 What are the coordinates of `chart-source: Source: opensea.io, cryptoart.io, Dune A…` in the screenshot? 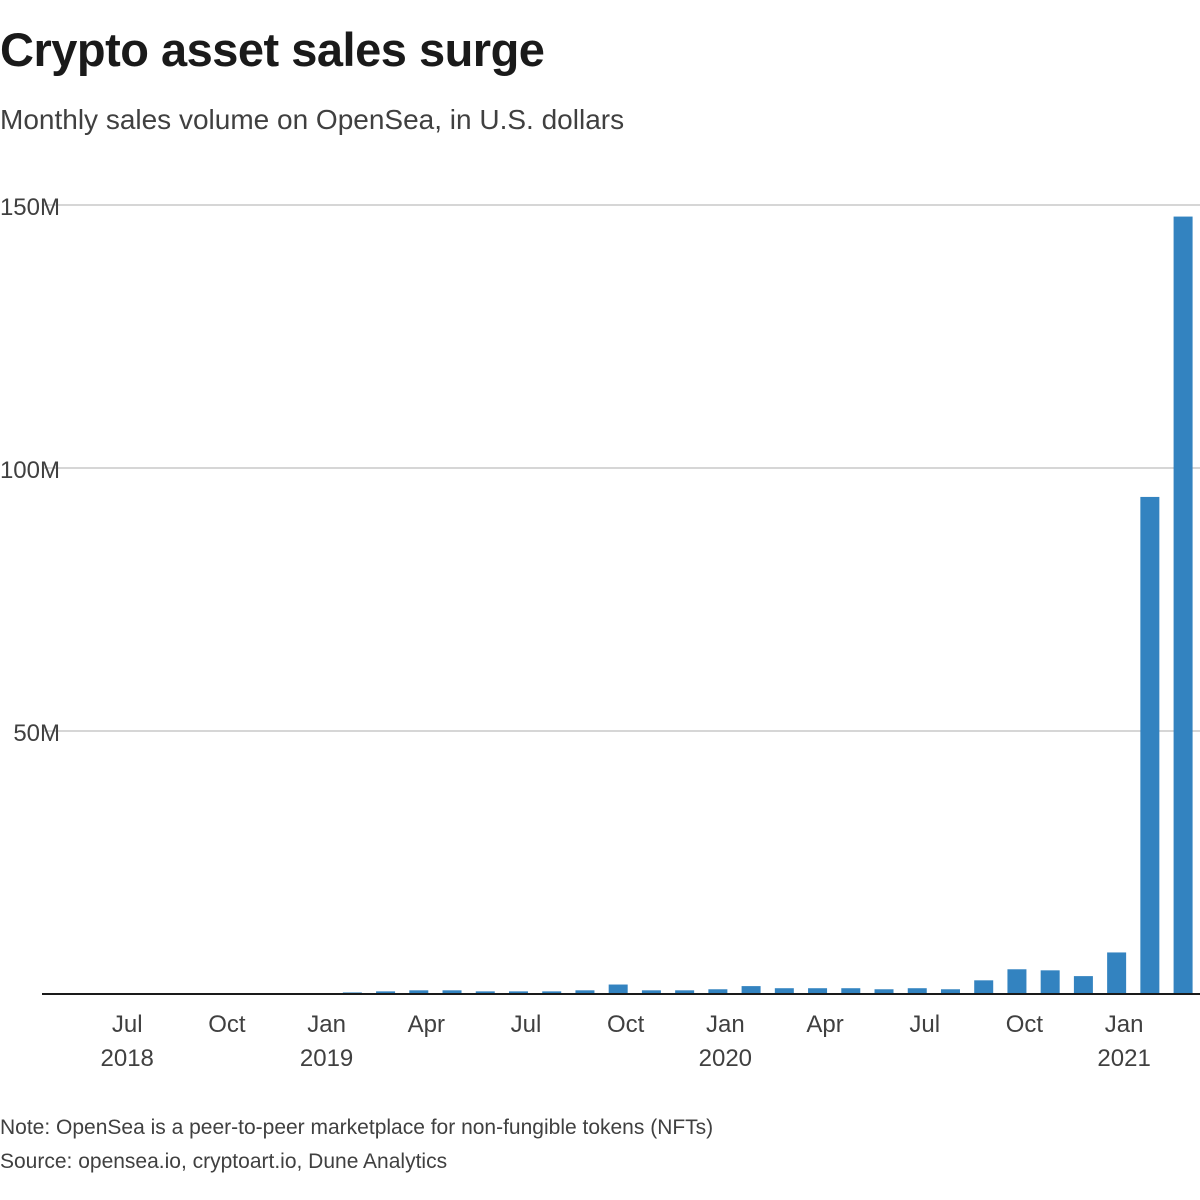 It's located at (224, 1161).